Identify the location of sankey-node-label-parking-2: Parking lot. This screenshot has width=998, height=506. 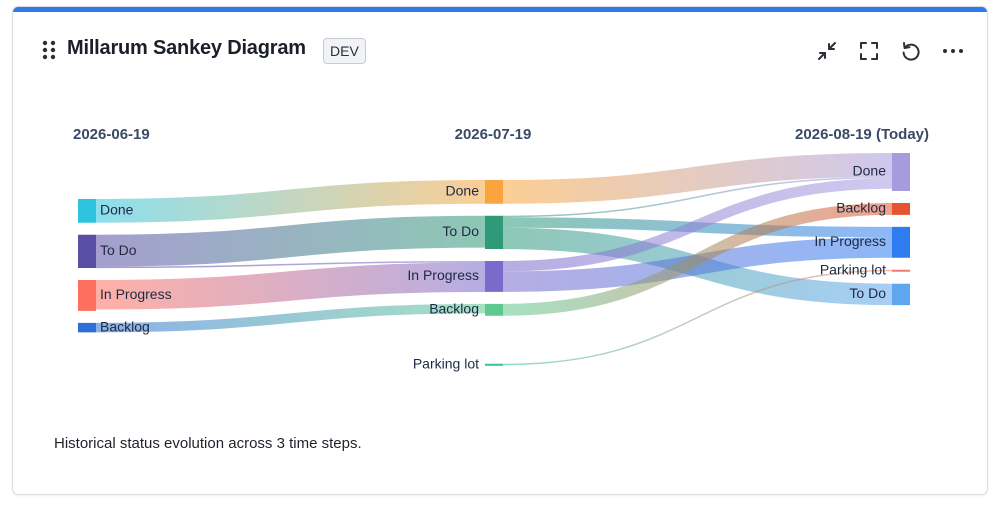
(853, 269).